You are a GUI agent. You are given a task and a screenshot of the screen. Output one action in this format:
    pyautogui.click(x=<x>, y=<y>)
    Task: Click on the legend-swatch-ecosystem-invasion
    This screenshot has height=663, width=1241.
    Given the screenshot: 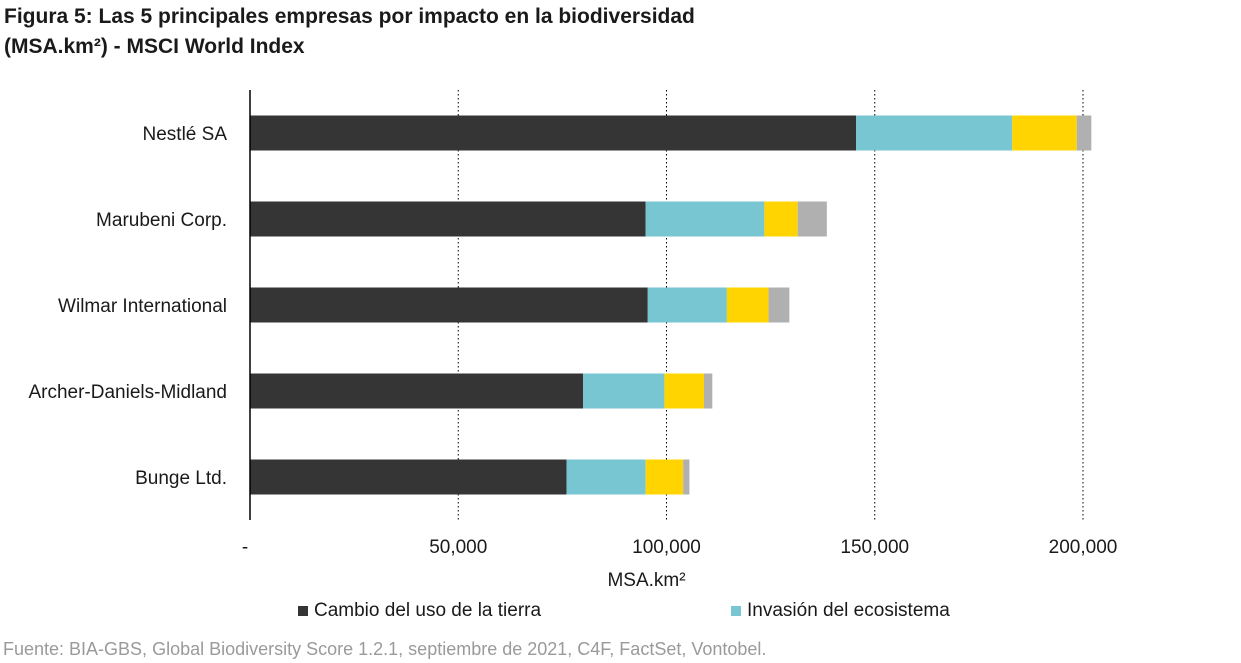 What is the action you would take?
    pyautogui.click(x=736, y=611)
    